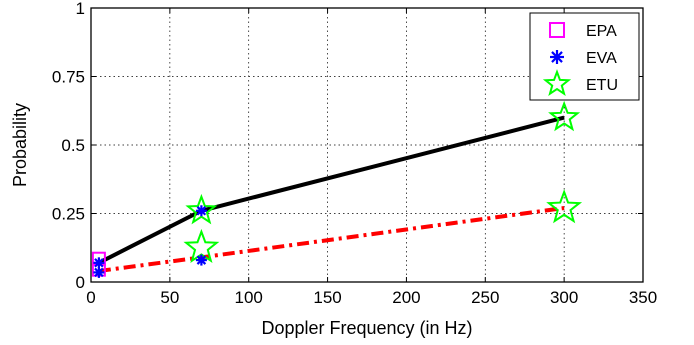 The height and width of the screenshot is (345, 694). Describe the element at coordinates (564, 297) in the screenshot. I see `x-tick-label: 300` at that location.